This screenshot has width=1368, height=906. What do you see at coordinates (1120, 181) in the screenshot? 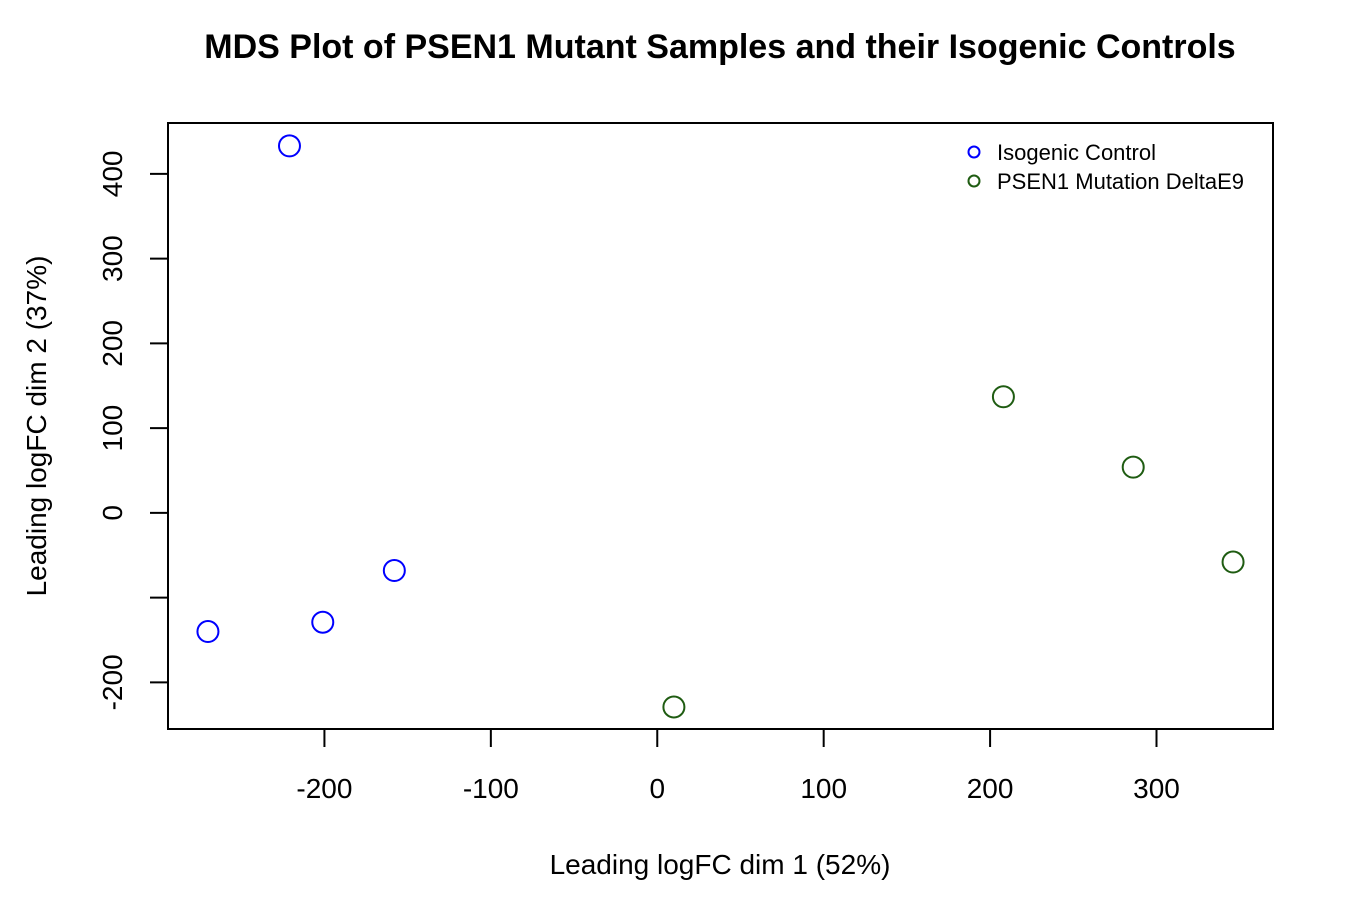
I see `legend-label: PSEN1 Mutation DeltaE9` at bounding box center [1120, 181].